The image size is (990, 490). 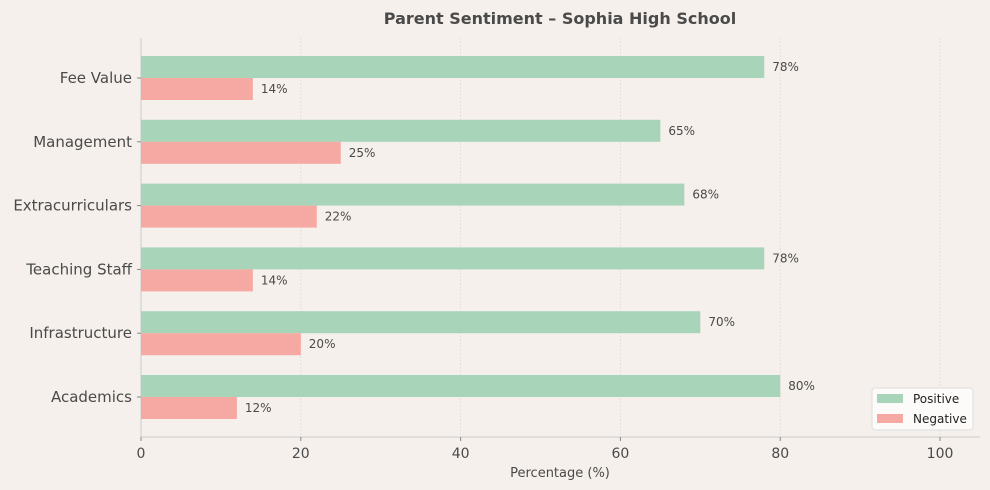 What do you see at coordinates (890, 398) in the screenshot?
I see `legend-swatch-positive` at bounding box center [890, 398].